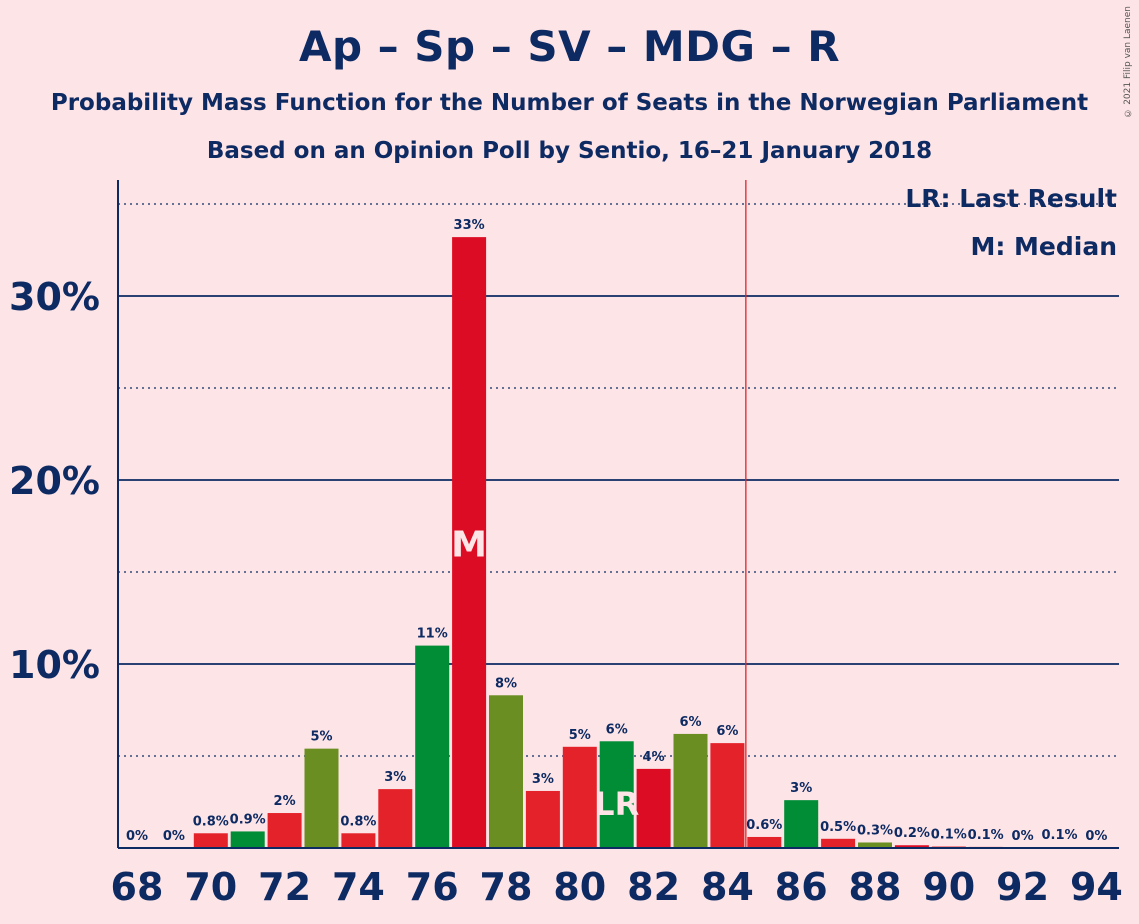  What do you see at coordinates (653, 887) in the screenshot?
I see `x-tick-label: 82` at bounding box center [653, 887].